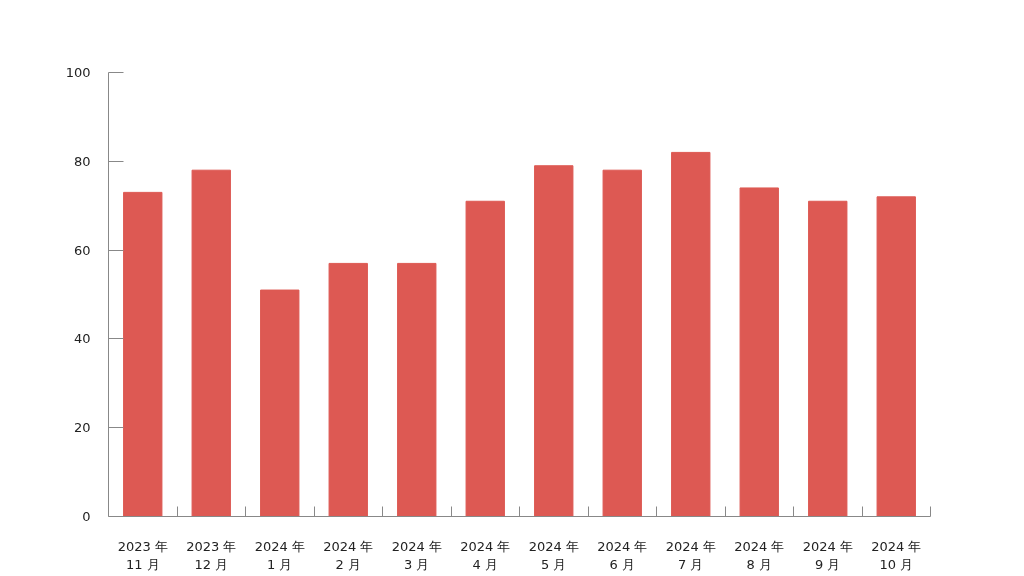 The width and height of the screenshot is (1024, 576). I want to click on y-tick-label: 20, so click(82, 428).